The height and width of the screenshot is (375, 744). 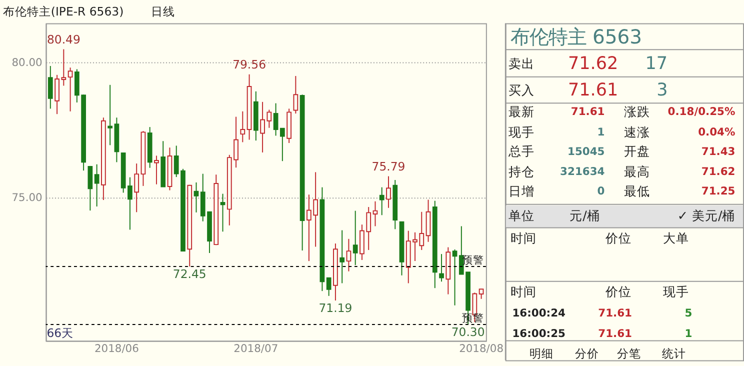 I want to click on annotation: 72.45, so click(x=189, y=274).